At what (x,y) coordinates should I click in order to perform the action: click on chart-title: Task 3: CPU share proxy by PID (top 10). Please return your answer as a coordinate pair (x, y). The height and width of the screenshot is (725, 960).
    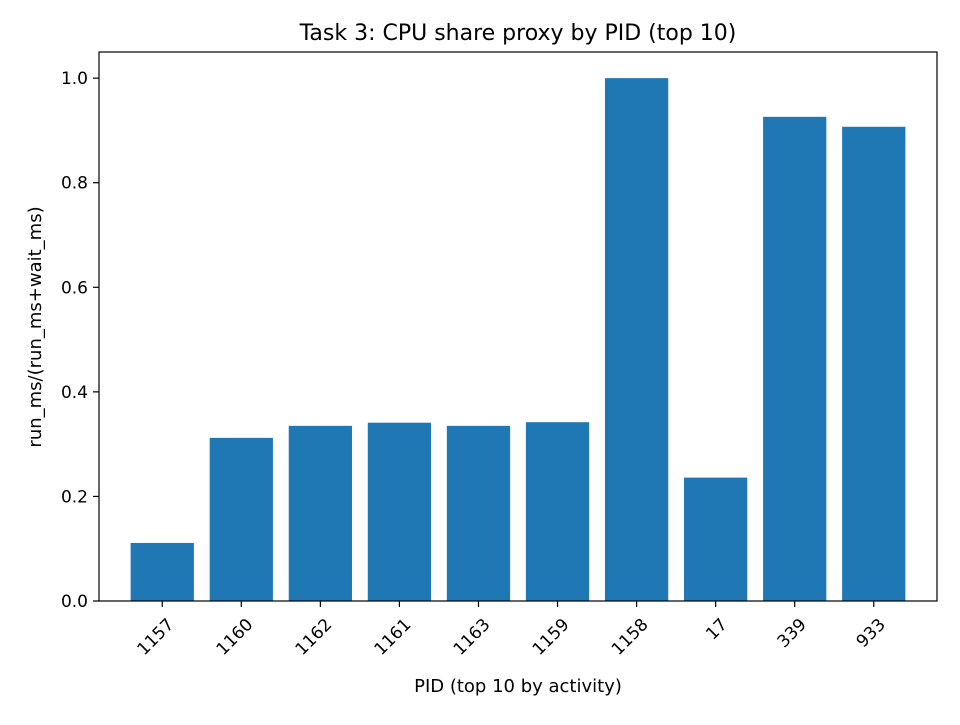
    Looking at the image, I should click on (518, 33).